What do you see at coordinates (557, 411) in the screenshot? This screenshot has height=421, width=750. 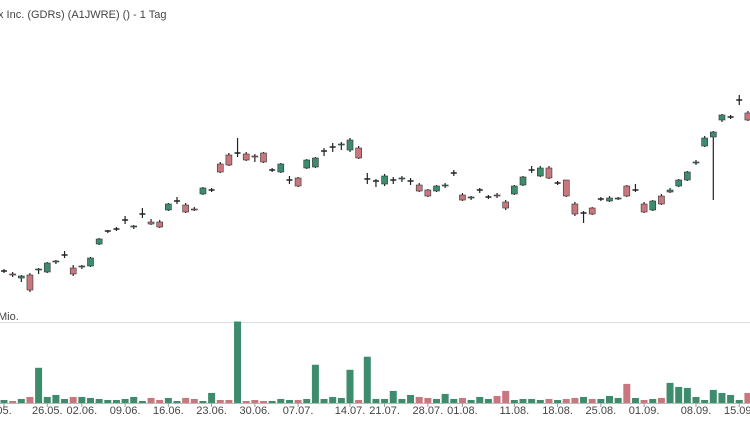 I see `x-tick-label: 18.08.` at bounding box center [557, 411].